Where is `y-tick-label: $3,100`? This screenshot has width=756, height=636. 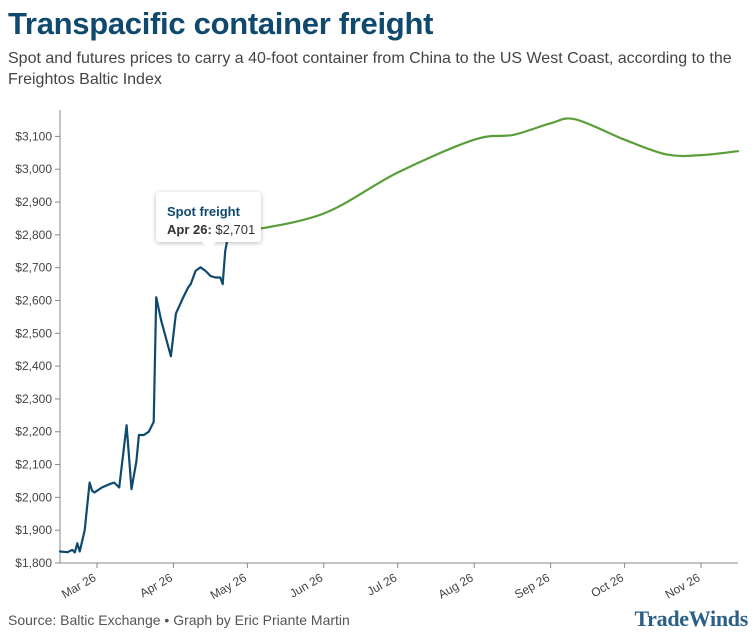 y-tick-label: $3,100 is located at coordinates (33, 136).